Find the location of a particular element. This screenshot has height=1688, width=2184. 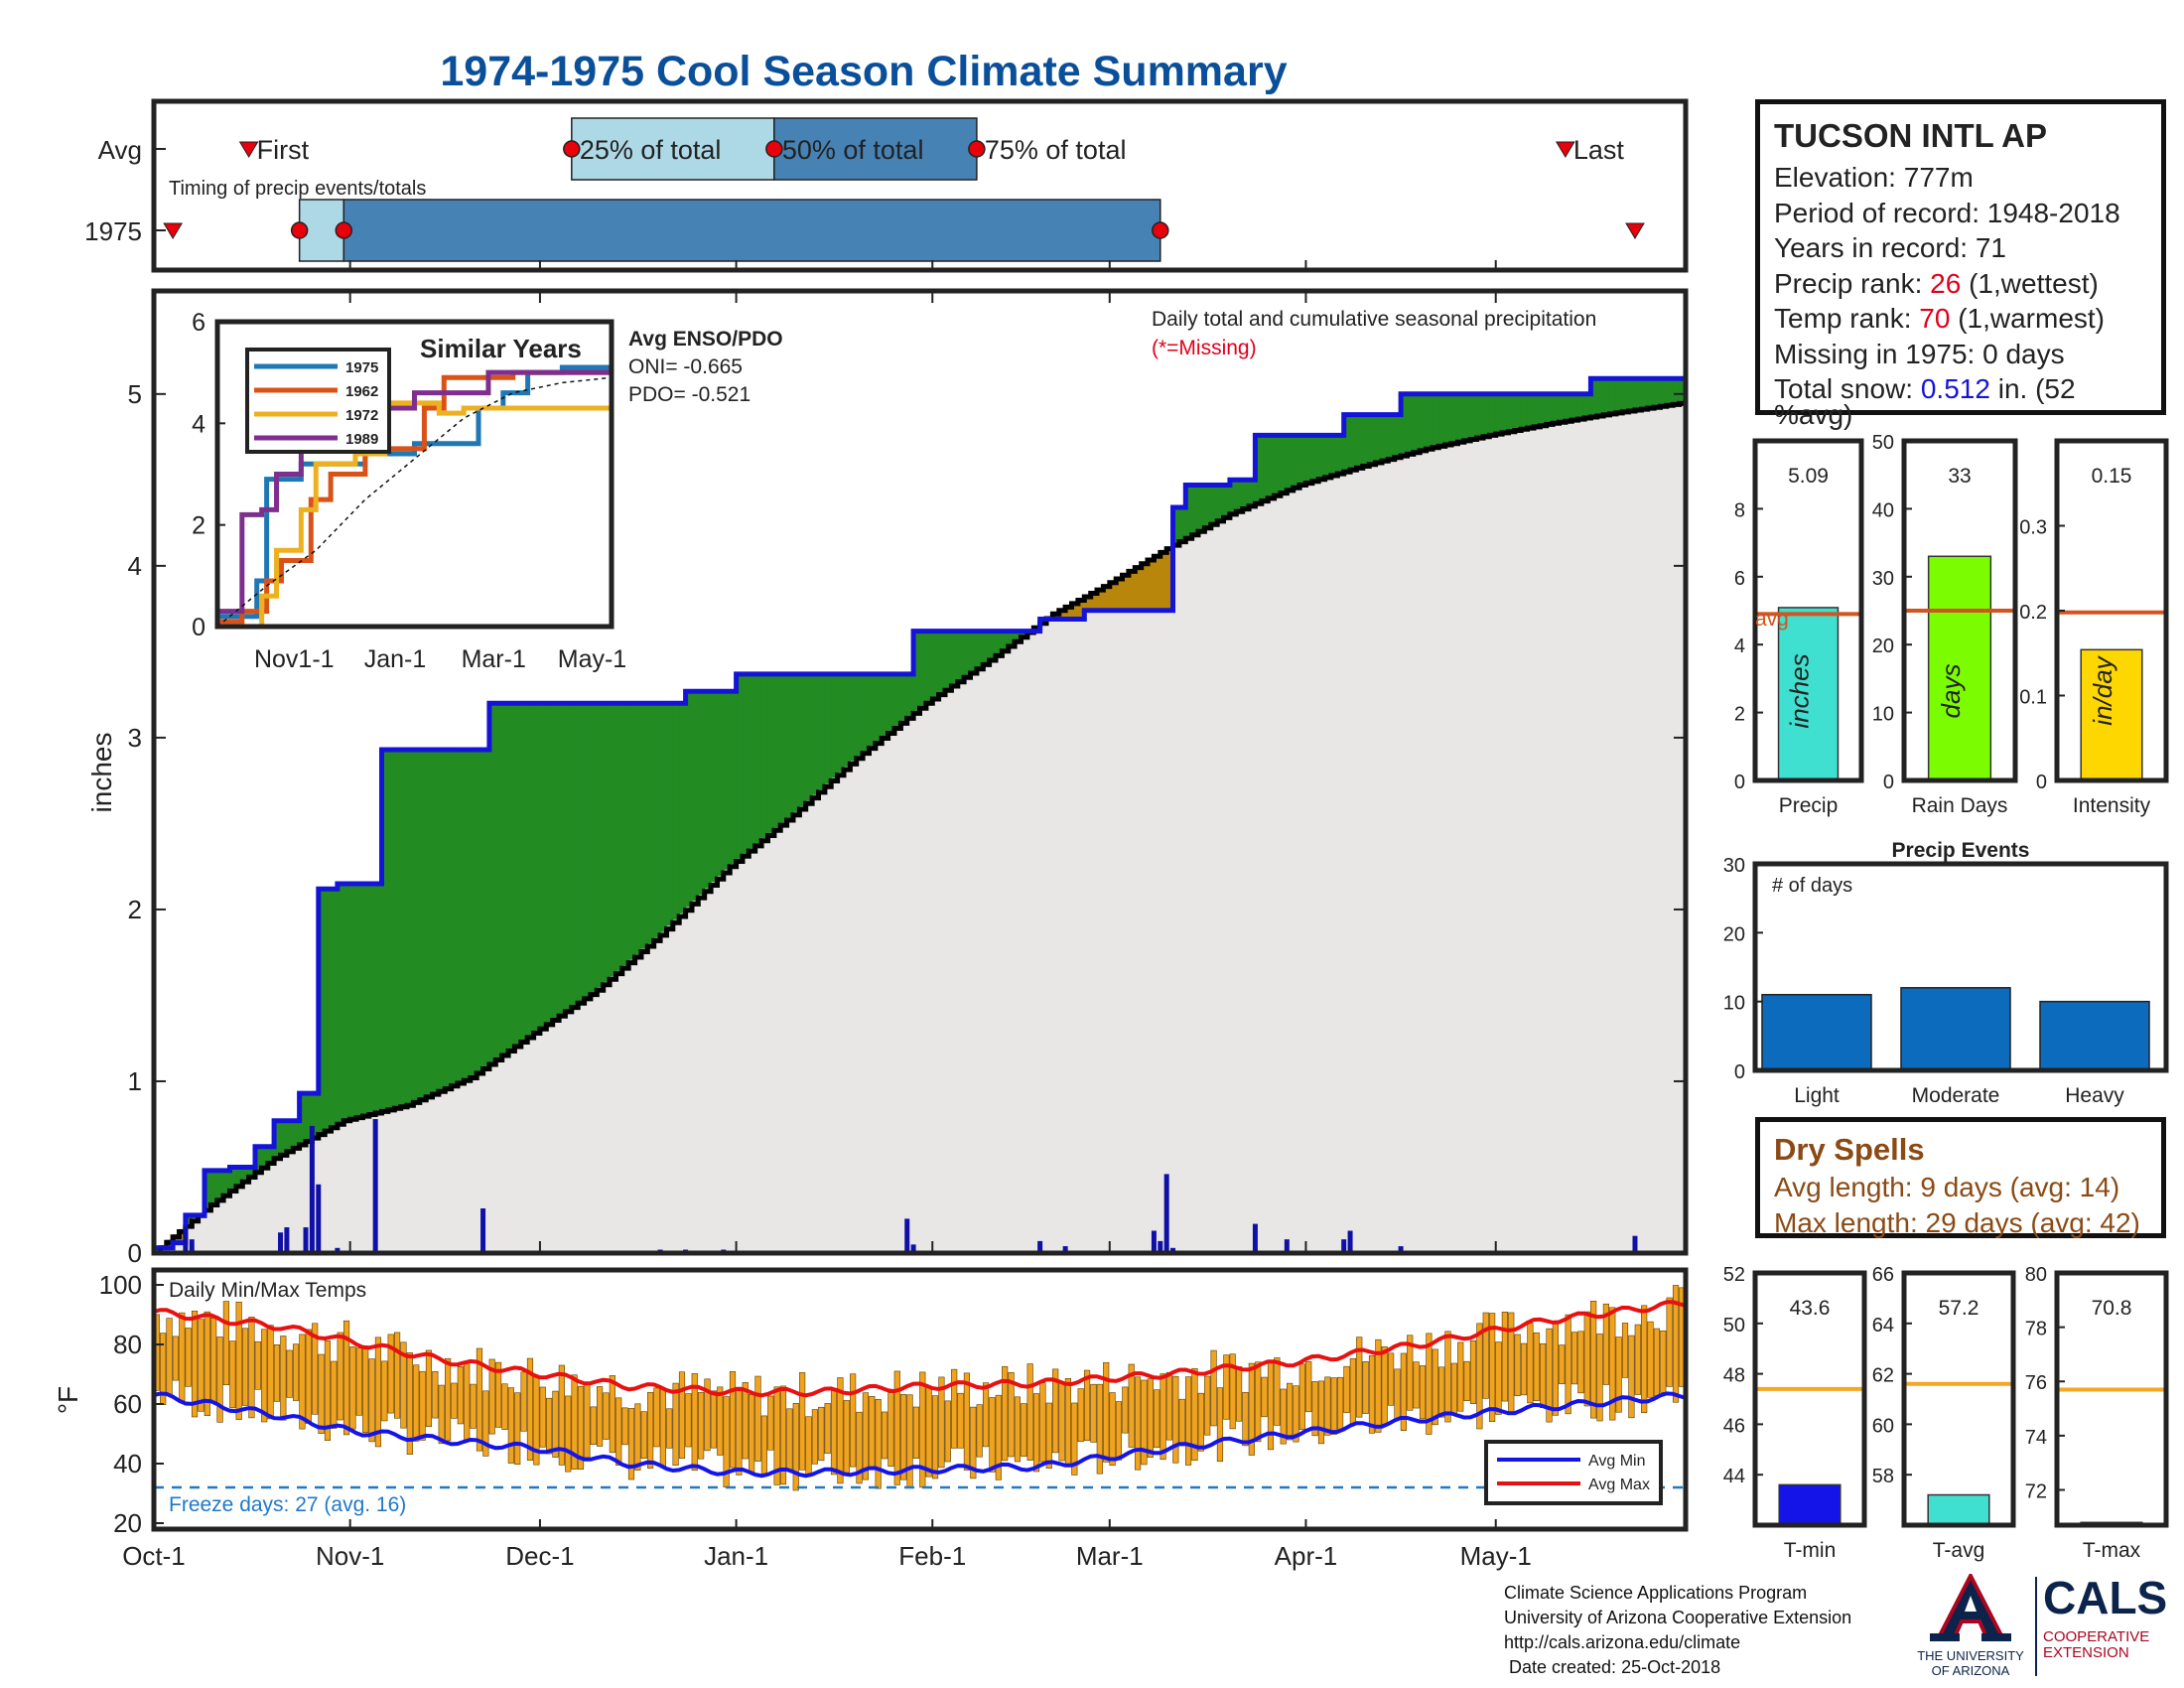

y-tick-label: 3 is located at coordinates (135, 738).